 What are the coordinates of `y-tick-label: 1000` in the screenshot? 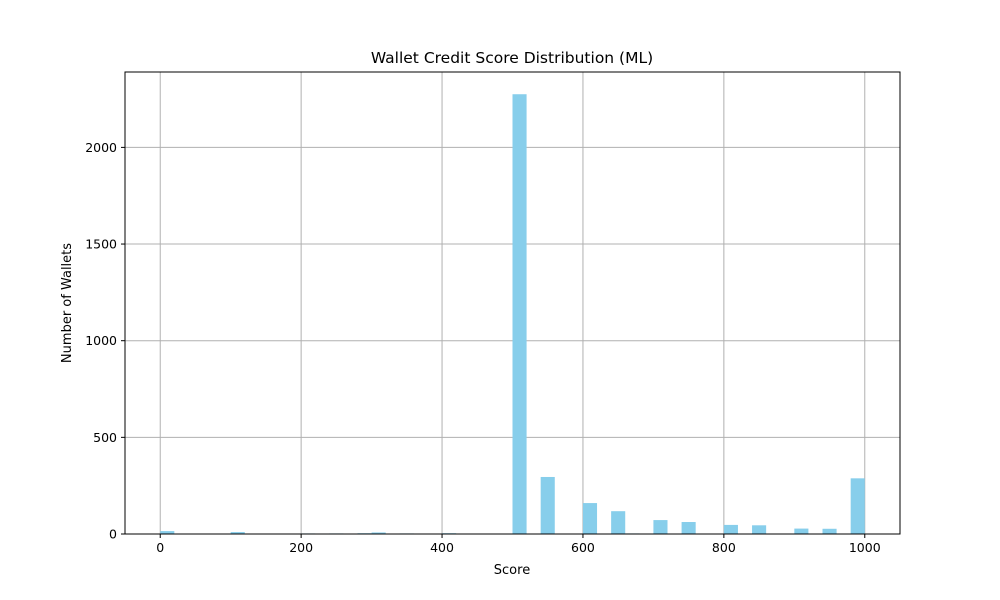 It's located at (101, 340).